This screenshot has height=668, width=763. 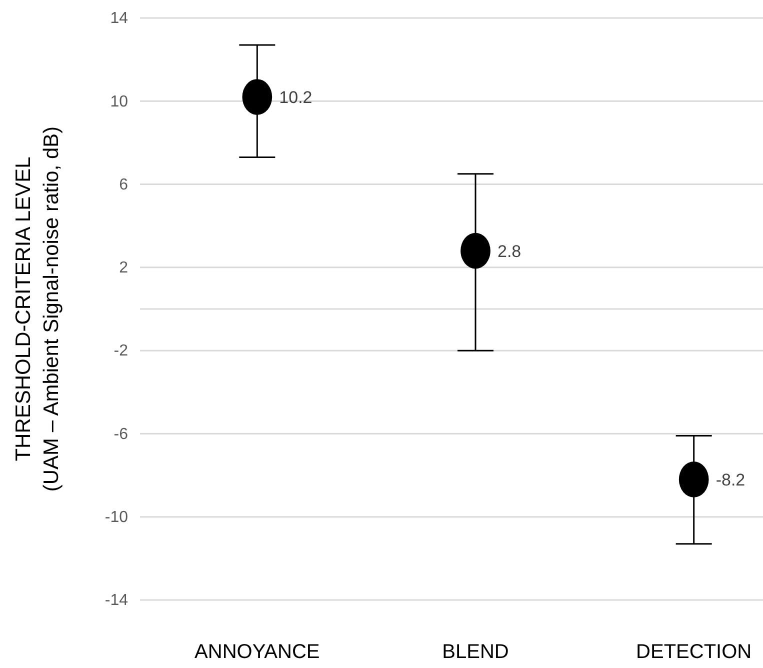 What do you see at coordinates (116, 601) in the screenshot?
I see `y-tick-label: -14` at bounding box center [116, 601].